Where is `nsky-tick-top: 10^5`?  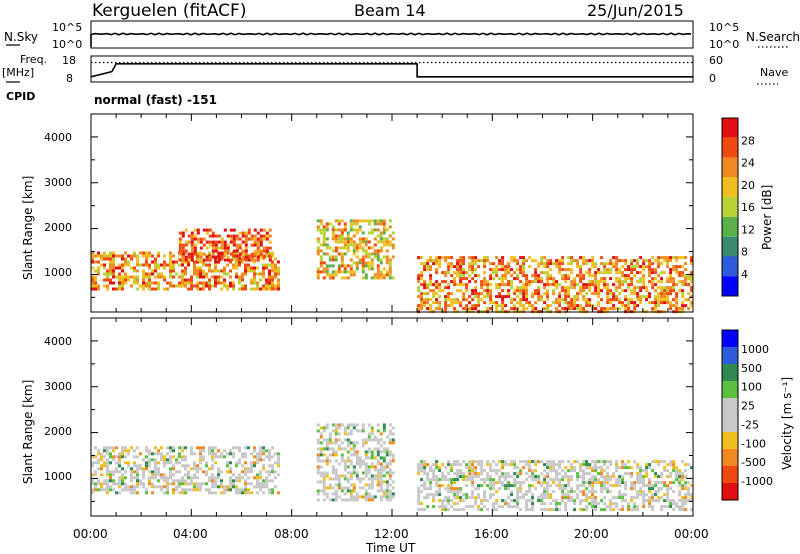
nsky-tick-top: 10^5 is located at coordinates (67, 27).